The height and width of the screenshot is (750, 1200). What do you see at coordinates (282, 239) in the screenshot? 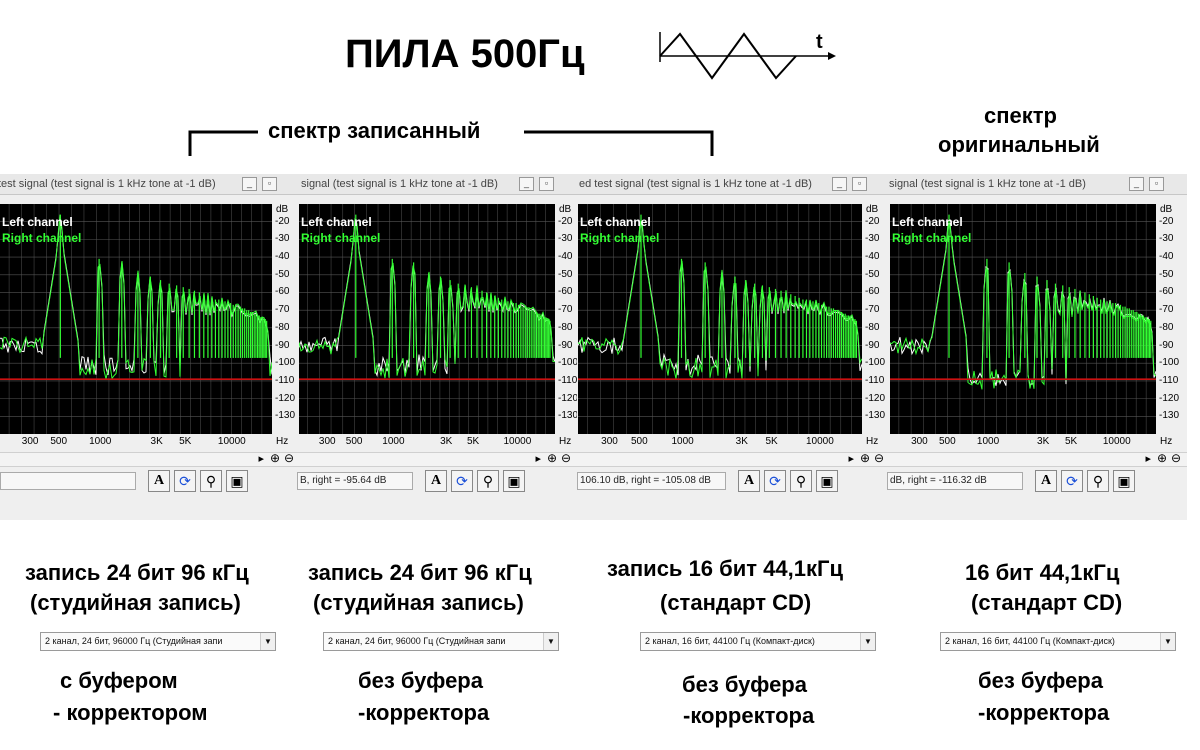
I see `y-tick-label: -30` at bounding box center [282, 239].